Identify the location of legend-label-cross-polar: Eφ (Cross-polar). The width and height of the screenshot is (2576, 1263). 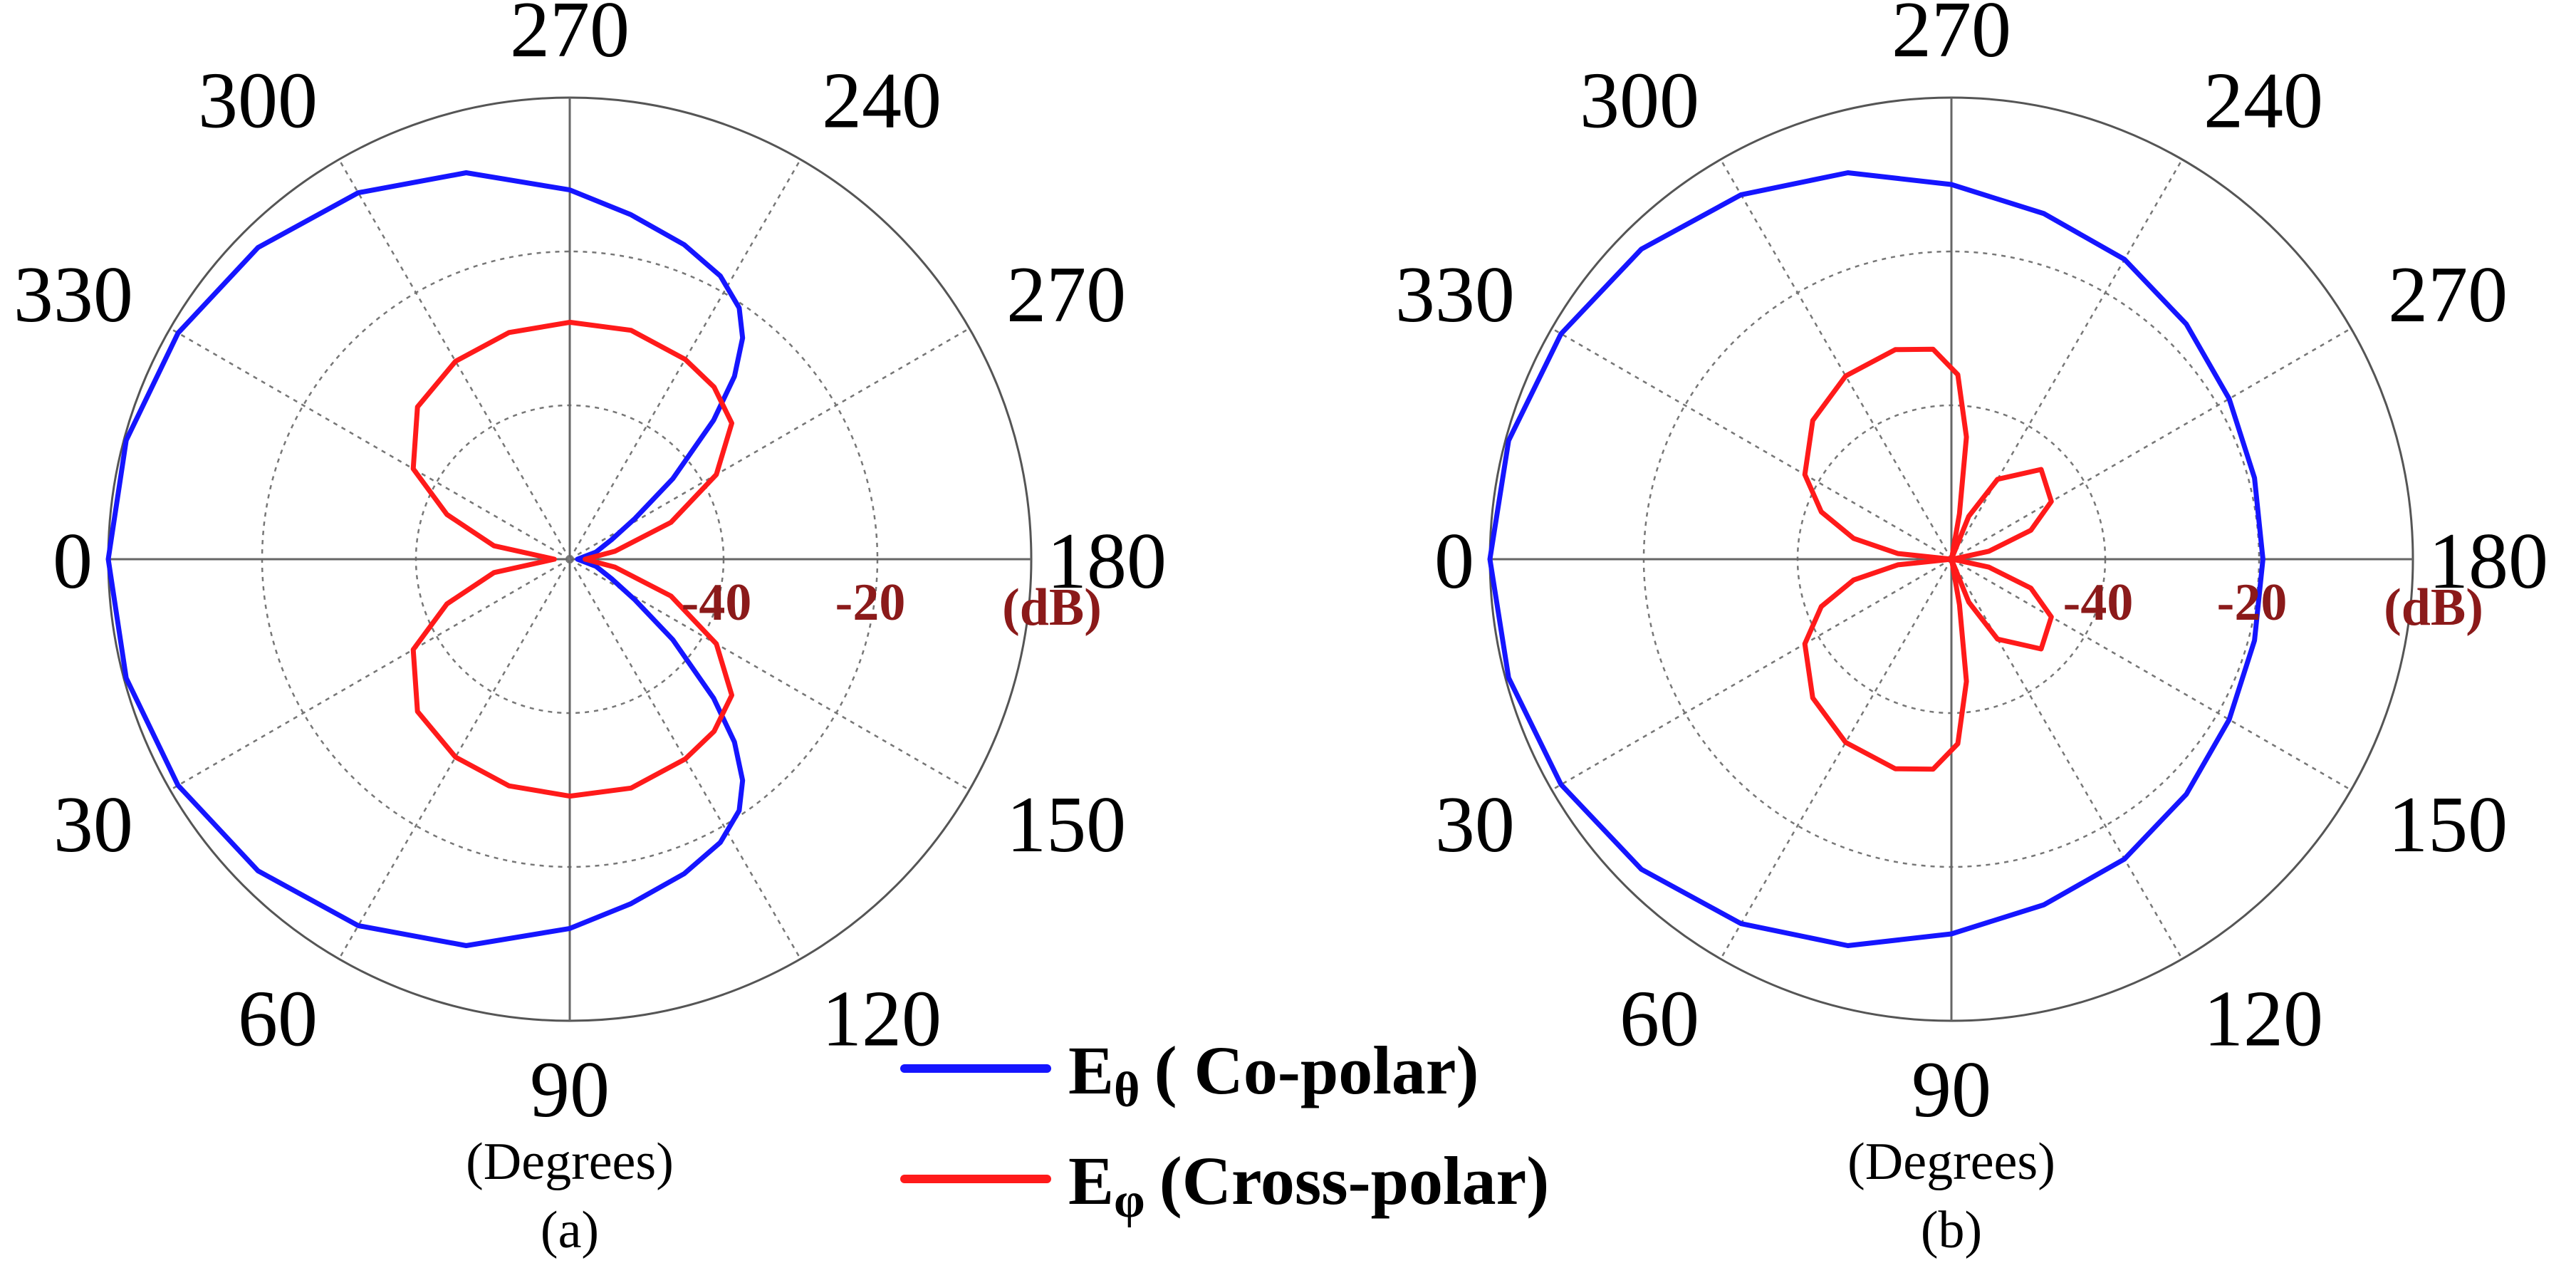
(1308, 1185).